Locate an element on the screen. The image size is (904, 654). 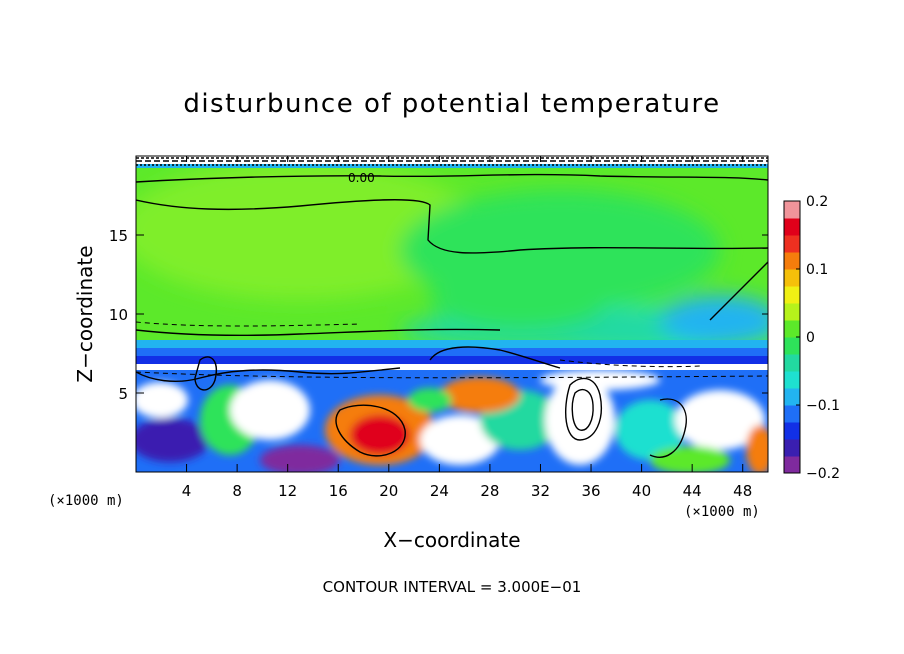
x-tick-label: 20 is located at coordinates (388, 491).